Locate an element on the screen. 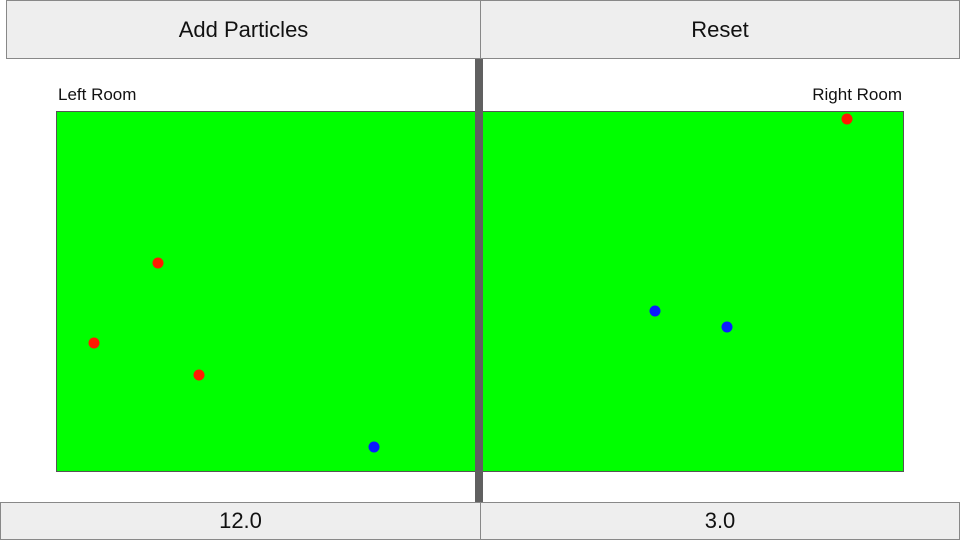 The width and height of the screenshot is (960, 540). room-divider-wall is located at coordinates (479, 280).